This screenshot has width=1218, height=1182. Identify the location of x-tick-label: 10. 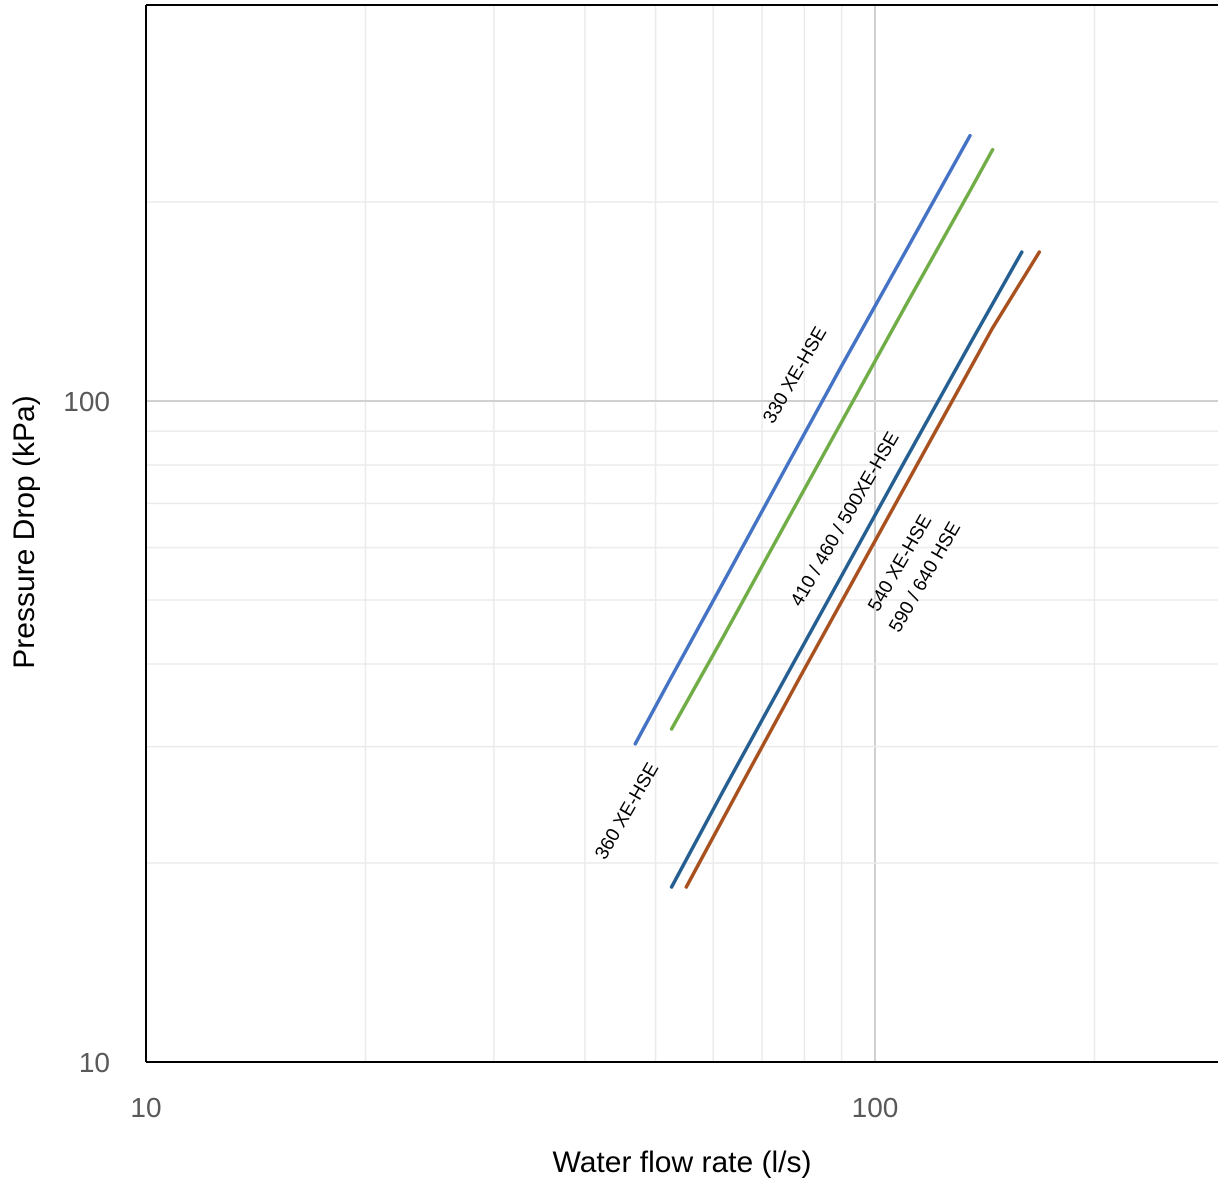
(145, 1107).